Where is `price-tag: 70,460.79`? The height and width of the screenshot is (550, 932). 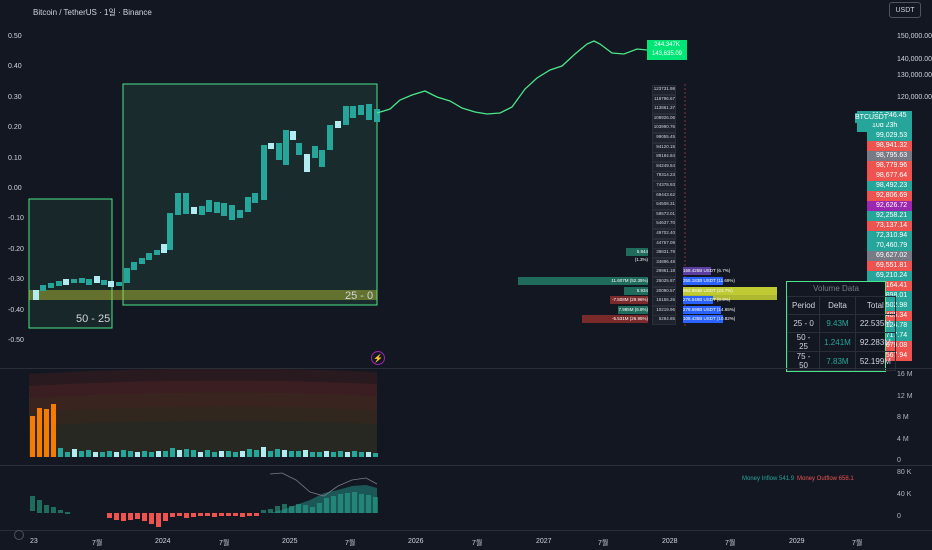 price-tag: 70,460.79 is located at coordinates (889, 246).